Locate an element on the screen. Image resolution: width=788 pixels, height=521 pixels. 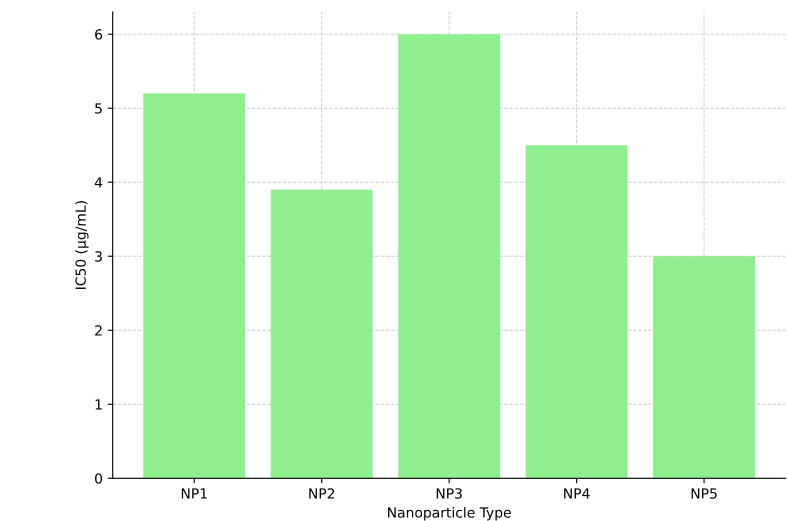
x-tick-label: NP5 is located at coordinates (704, 493).